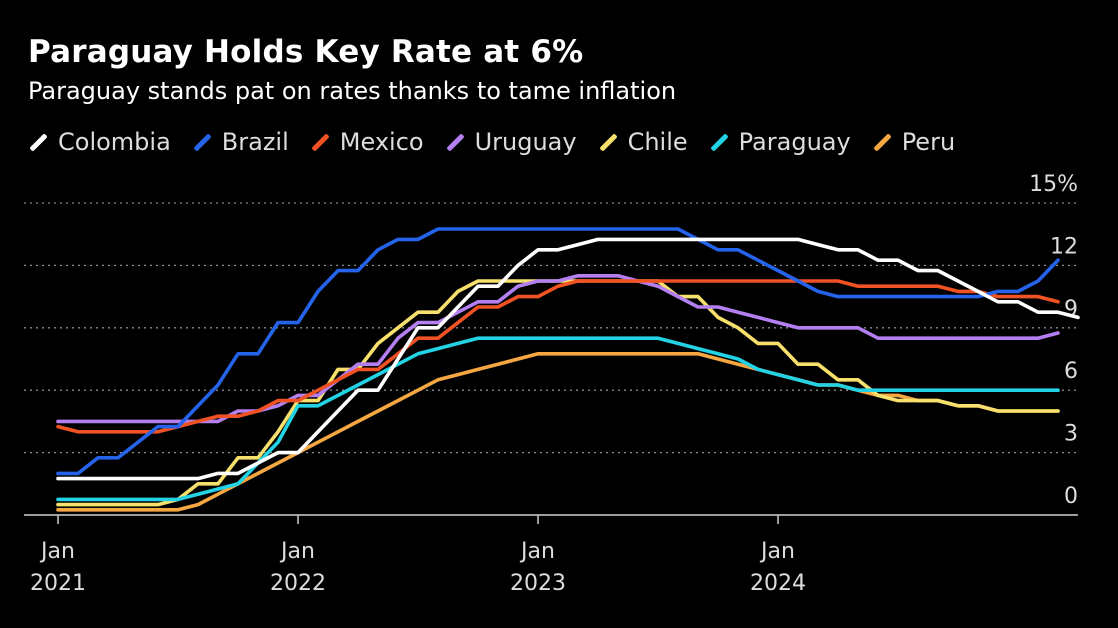 The image size is (1118, 628). I want to click on legend-label-brazil: Brazil, so click(255, 142).